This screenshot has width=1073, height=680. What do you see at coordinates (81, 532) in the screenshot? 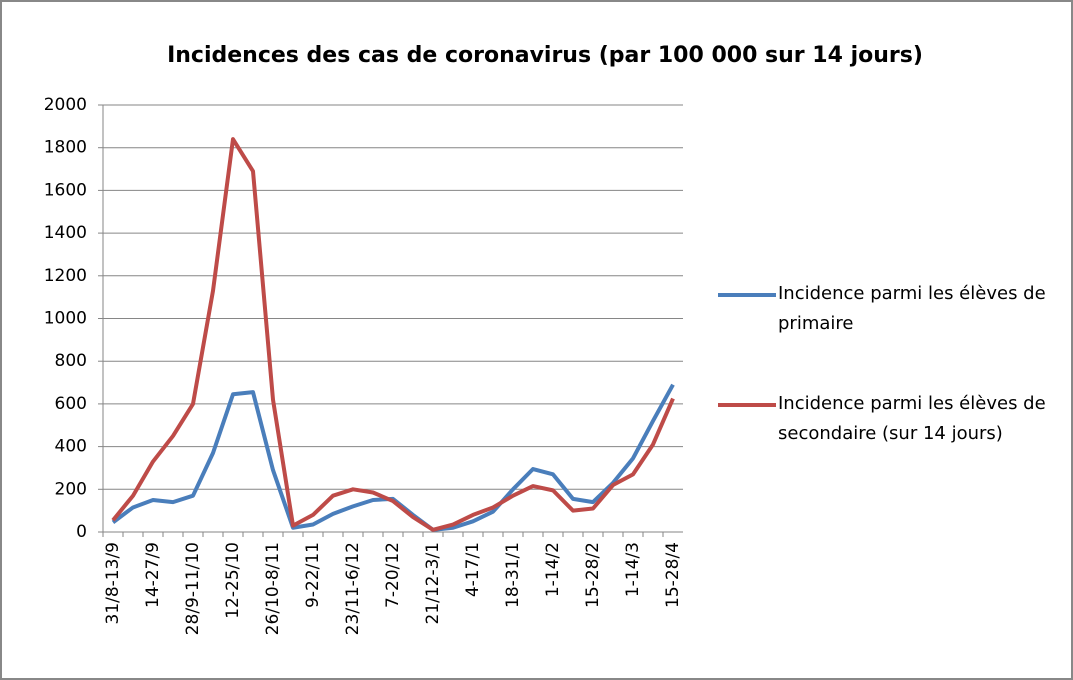
I see `y-tick-label: 0` at bounding box center [81, 532].